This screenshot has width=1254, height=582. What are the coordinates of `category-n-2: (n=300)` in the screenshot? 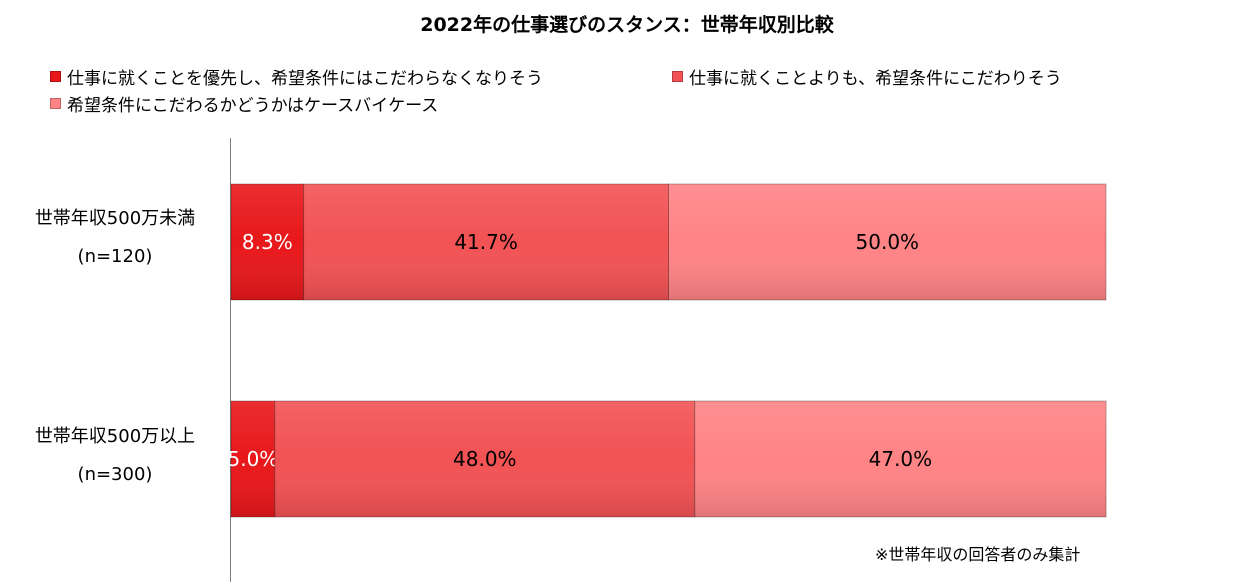 It's located at (115, 474).